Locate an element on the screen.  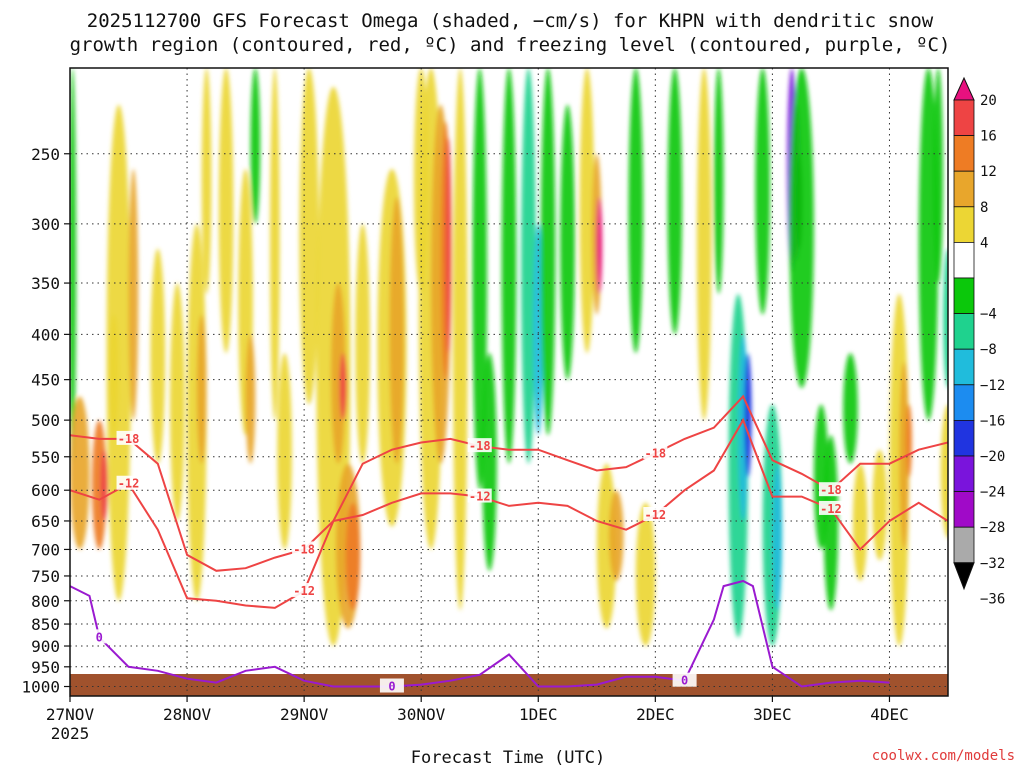
y-tick-label: 750 is located at coordinates (45, 576).